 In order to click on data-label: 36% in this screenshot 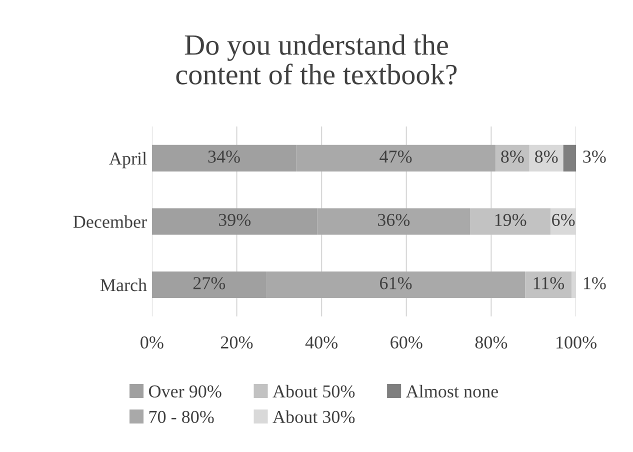, I will do `click(394, 220)`.